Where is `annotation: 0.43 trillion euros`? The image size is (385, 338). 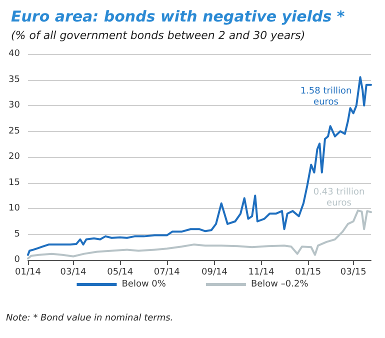
annotation: 0.43 trillion euros is located at coordinates (339, 198).